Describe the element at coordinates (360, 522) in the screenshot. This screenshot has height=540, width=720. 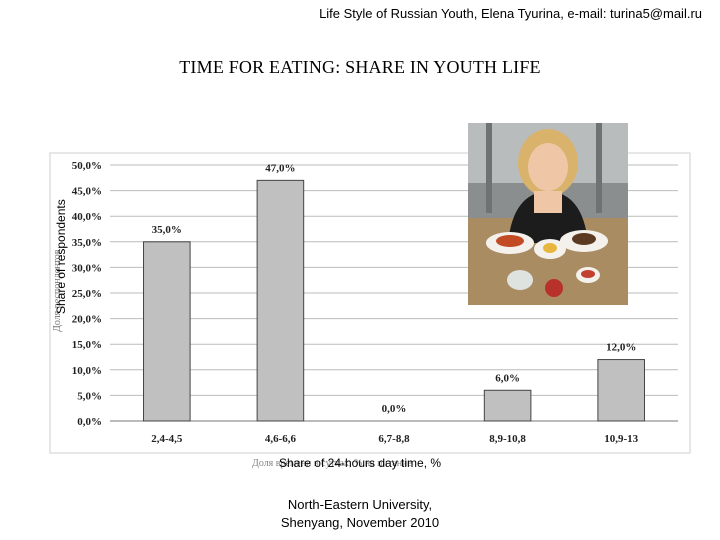
I see `footer-line-2: Shenyang, November 2010` at that location.